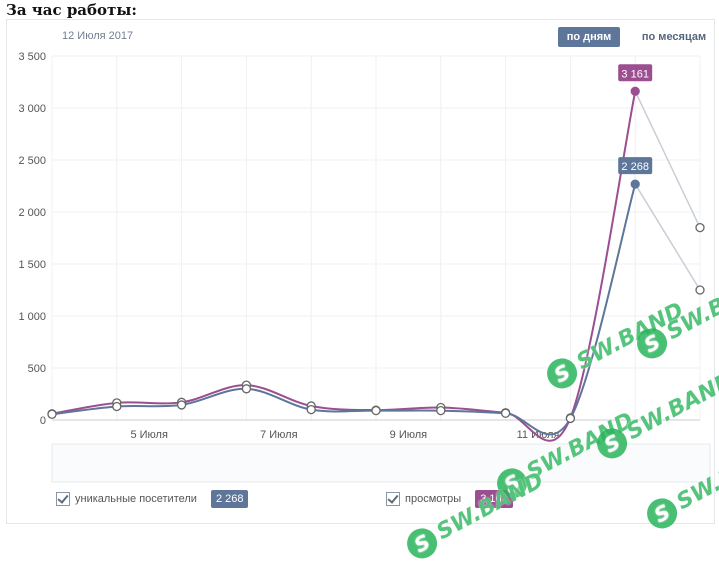 Image resolution: width=719 pixels, height=564 pixels. What do you see at coordinates (32, 265) in the screenshot?
I see `y-tick-label: 1 500` at bounding box center [32, 265].